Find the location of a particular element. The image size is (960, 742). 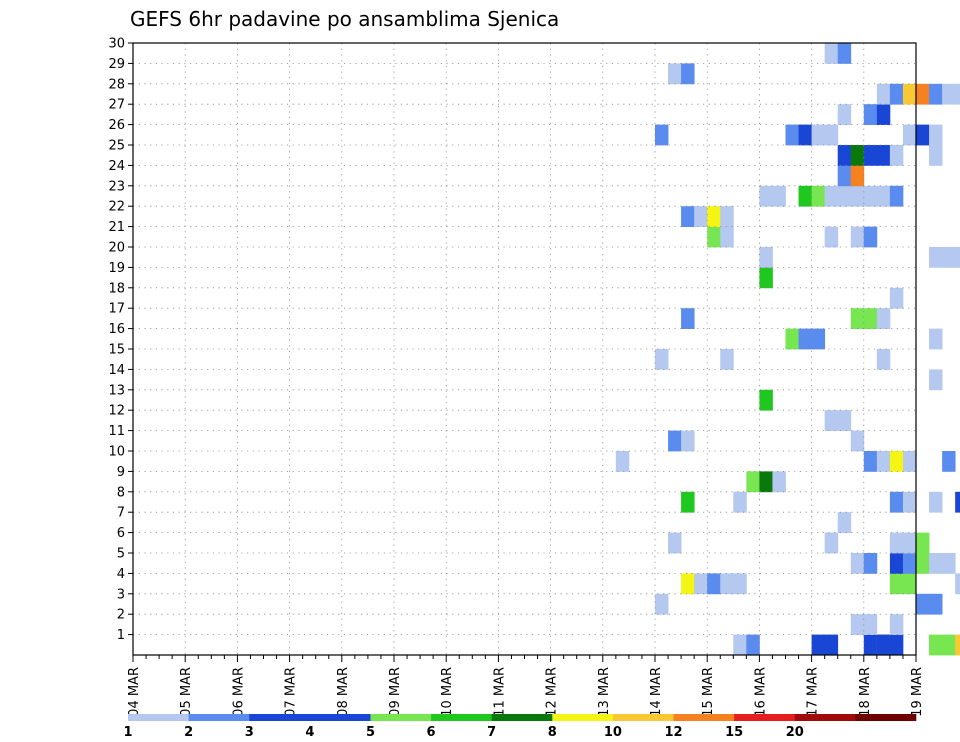

y-tick-label: 9 is located at coordinates (121, 472).